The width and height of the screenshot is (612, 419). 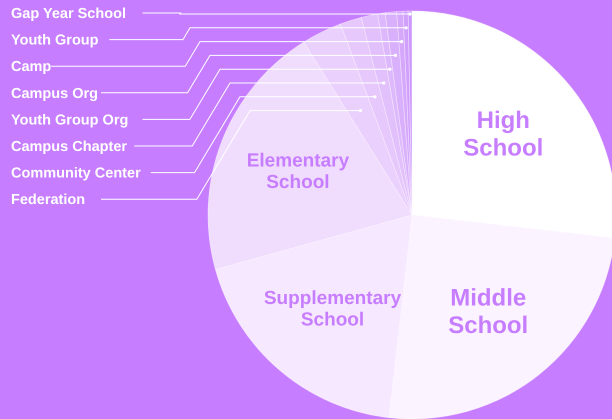 What do you see at coordinates (31, 67) in the screenshot?
I see `slice-label: Camp` at bounding box center [31, 67].